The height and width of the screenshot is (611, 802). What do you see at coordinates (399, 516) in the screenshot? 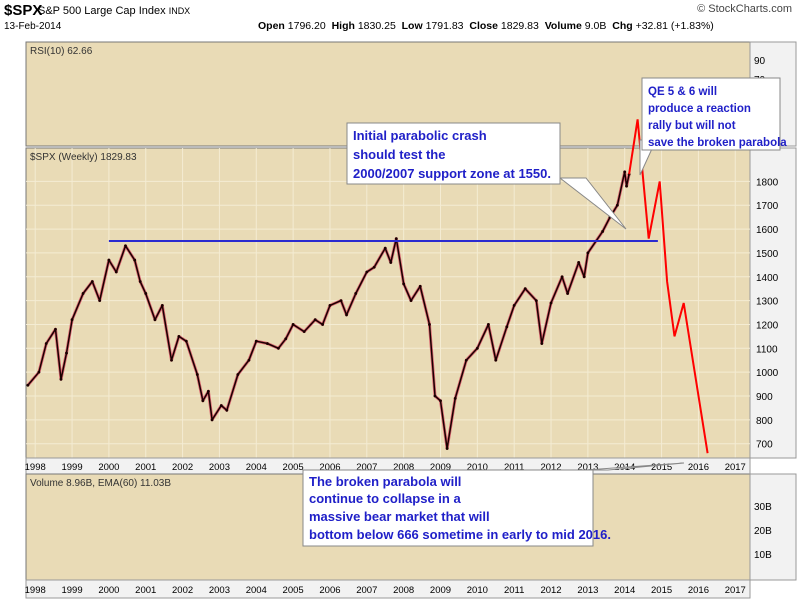
I see `callout-3-line-3: massive bear market that will` at bounding box center [399, 516].